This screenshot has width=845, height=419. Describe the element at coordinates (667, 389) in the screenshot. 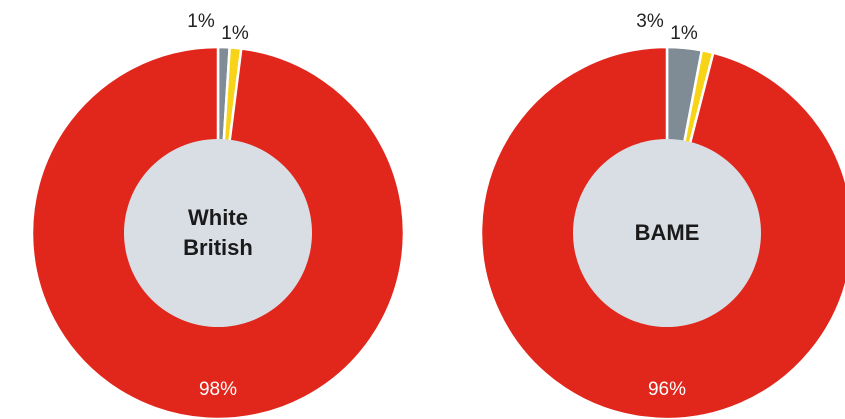

I see `slice-label-bame-2: 96%` at that location.